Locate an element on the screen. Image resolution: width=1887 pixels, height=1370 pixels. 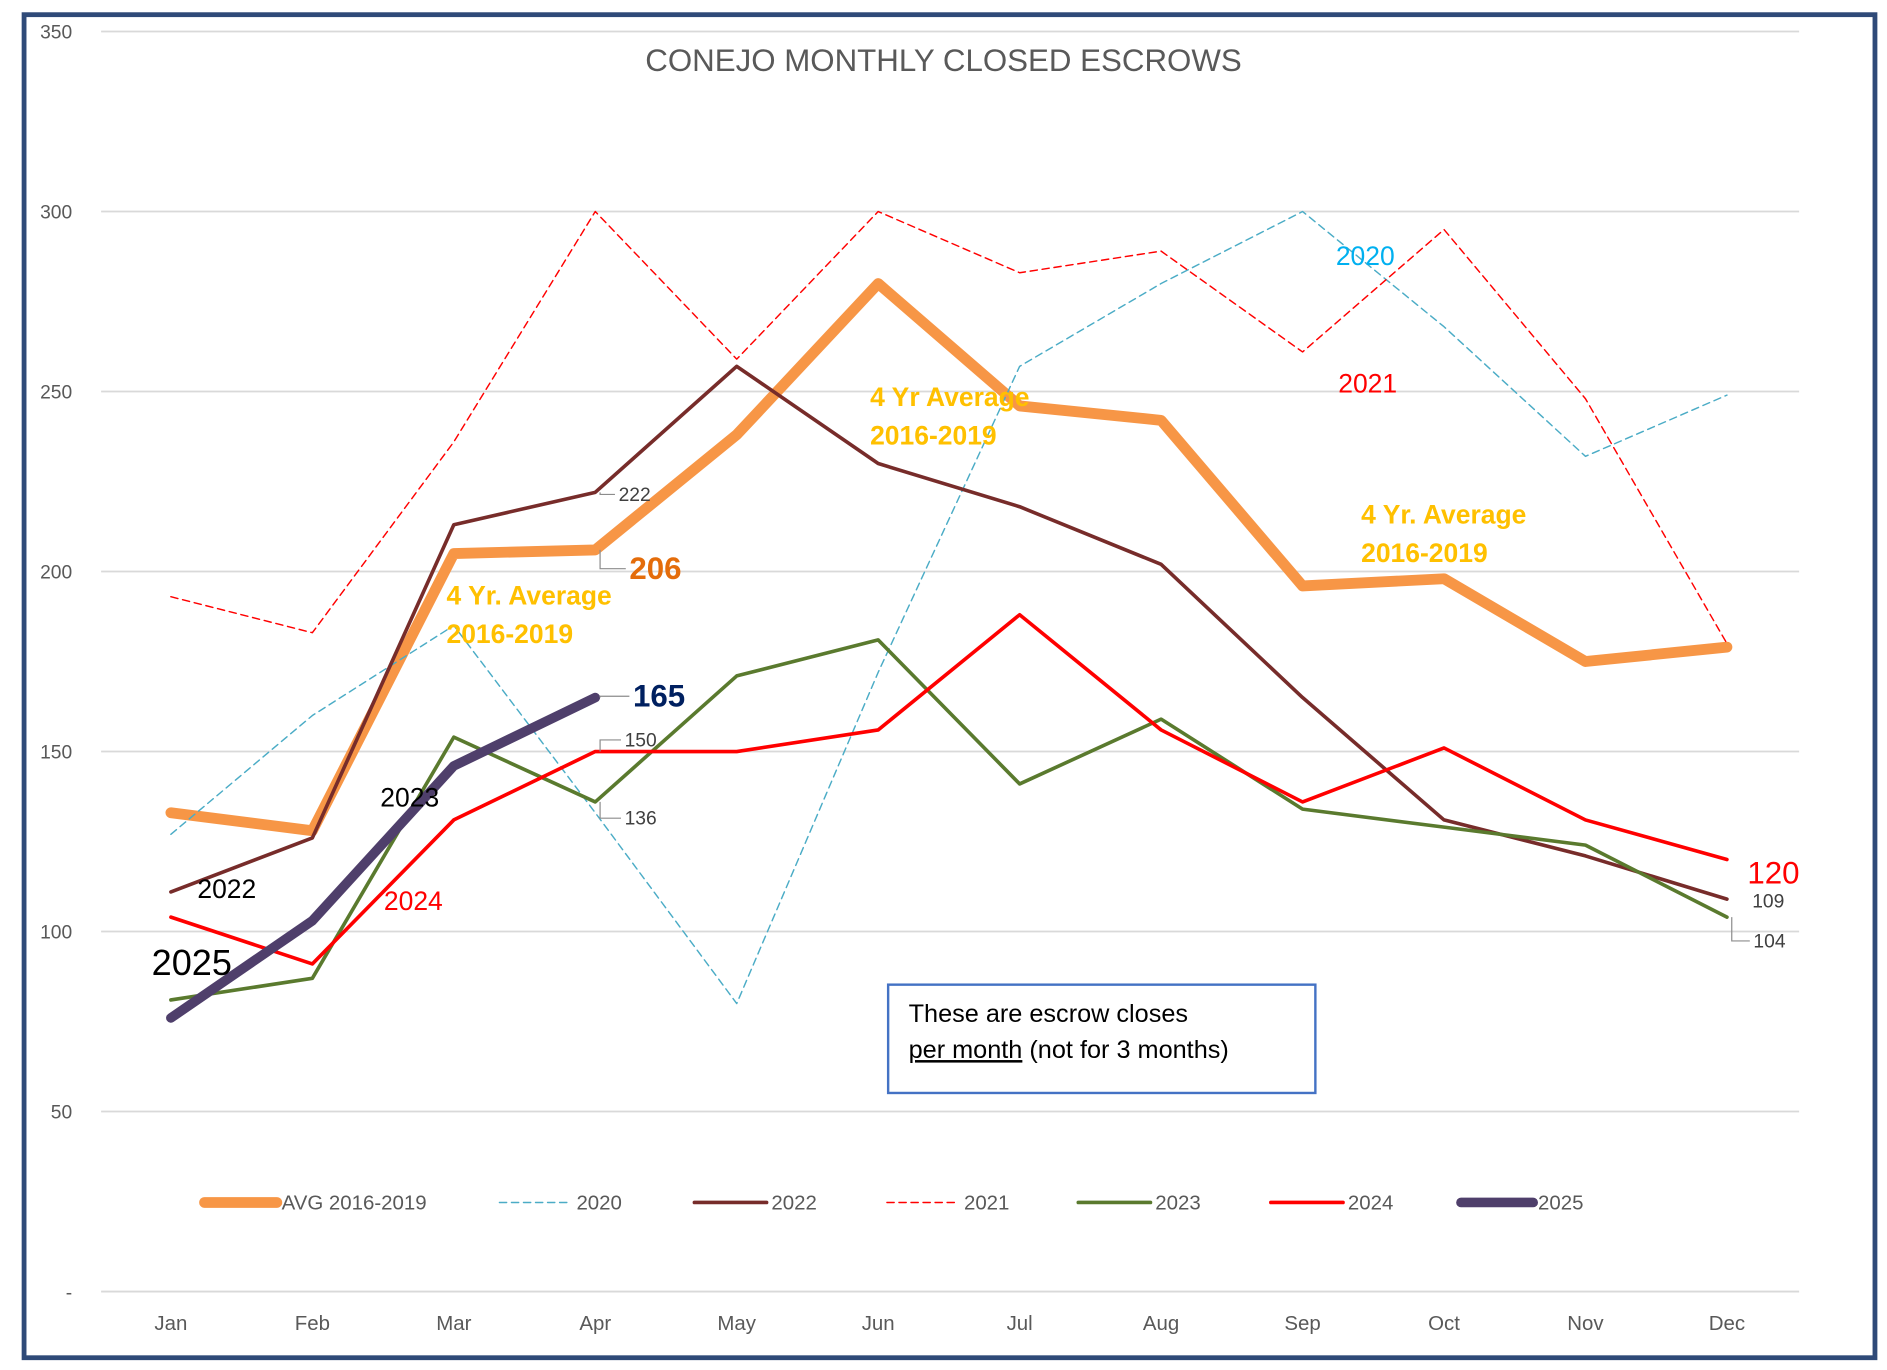
series-line is located at coordinates (383, 857).